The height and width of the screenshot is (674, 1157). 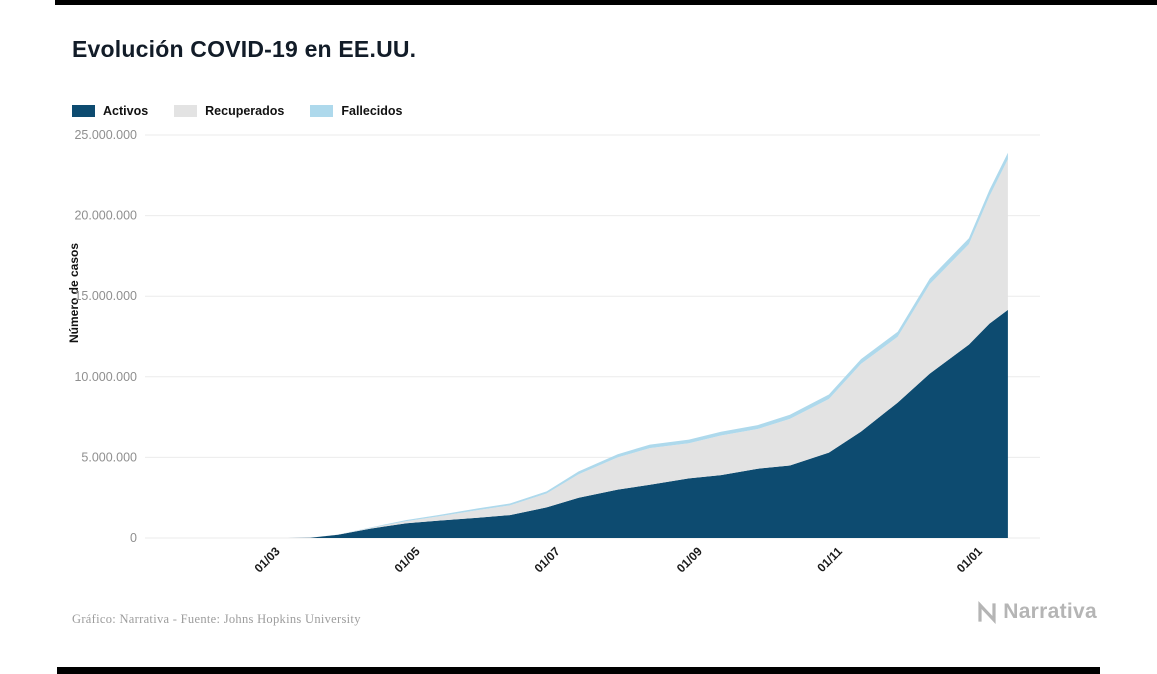 I want to click on bottom-frame-bar, so click(x=578, y=670).